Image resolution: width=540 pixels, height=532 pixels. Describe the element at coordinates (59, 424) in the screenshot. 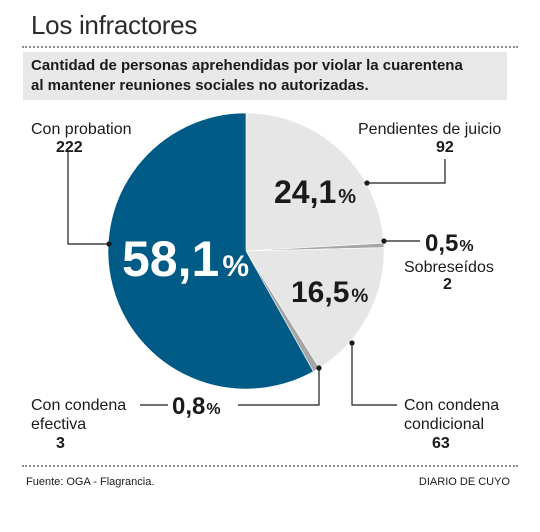

I see `label-efectiva-name-line2: efectiva` at that location.